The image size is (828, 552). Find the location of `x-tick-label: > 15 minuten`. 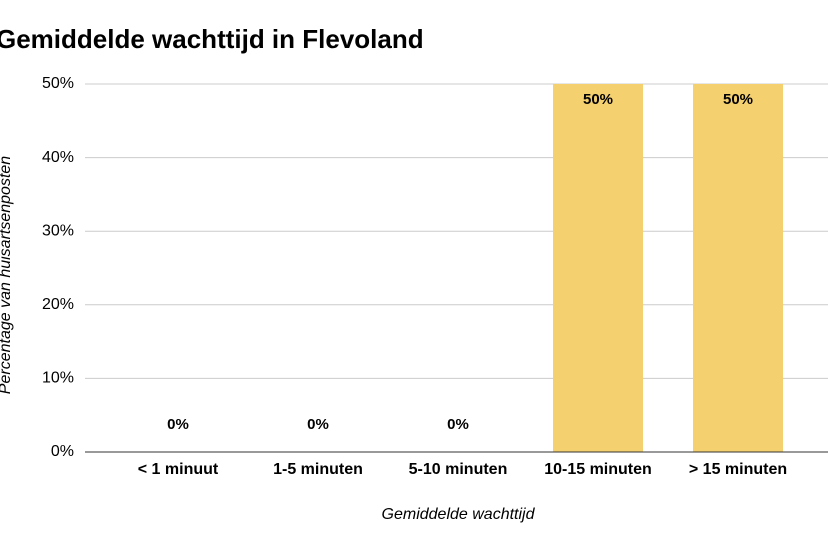

x-tick-label: > 15 minuten is located at coordinates (738, 469).